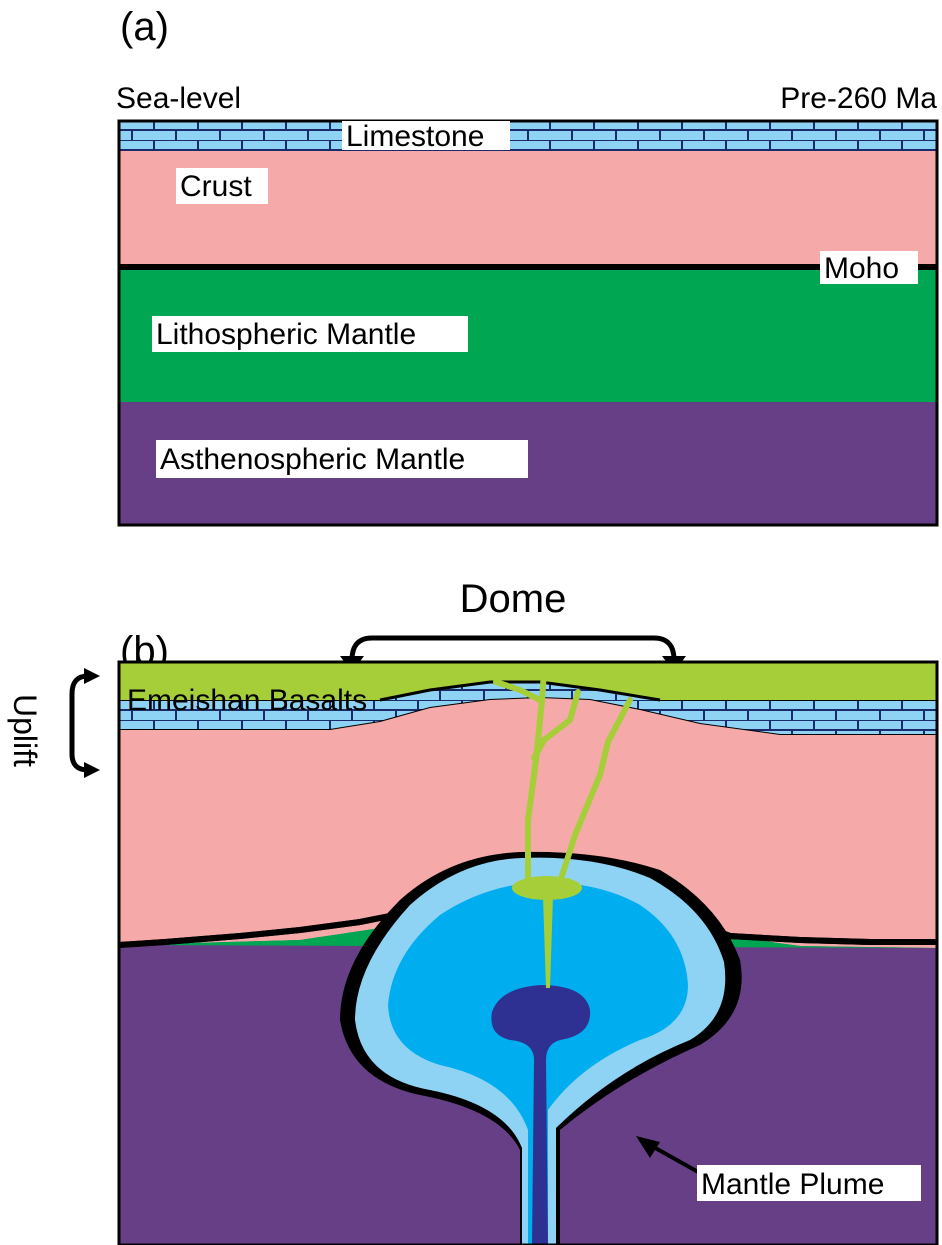  What do you see at coordinates (563, 777) in the screenshot?
I see `dikes` at bounding box center [563, 777].